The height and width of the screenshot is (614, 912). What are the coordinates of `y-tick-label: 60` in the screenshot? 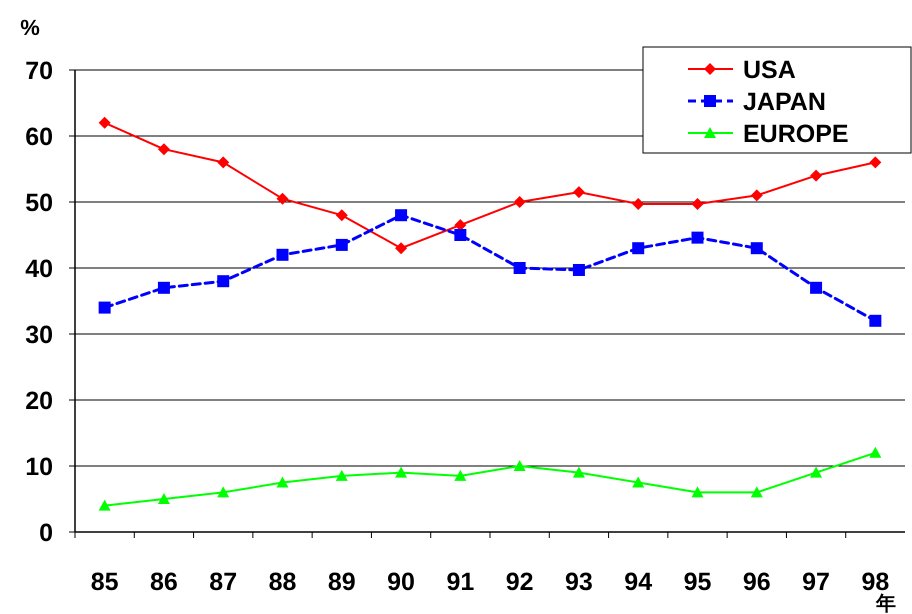 It's located at (39, 137).